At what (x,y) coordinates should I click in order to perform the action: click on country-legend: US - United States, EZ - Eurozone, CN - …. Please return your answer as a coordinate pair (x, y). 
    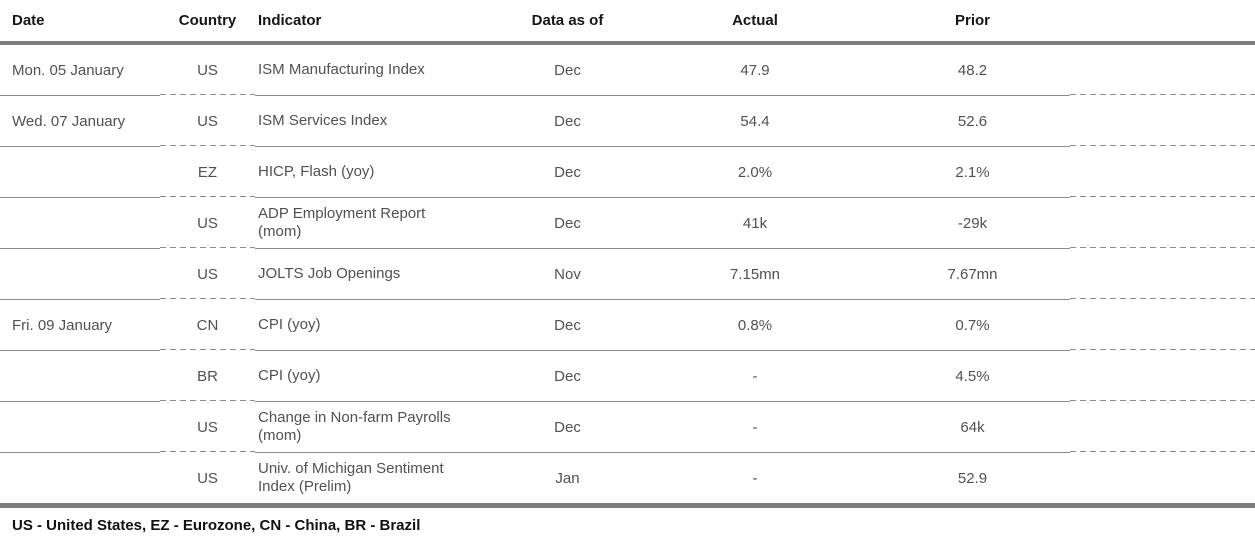
    Looking at the image, I should click on (216, 525).